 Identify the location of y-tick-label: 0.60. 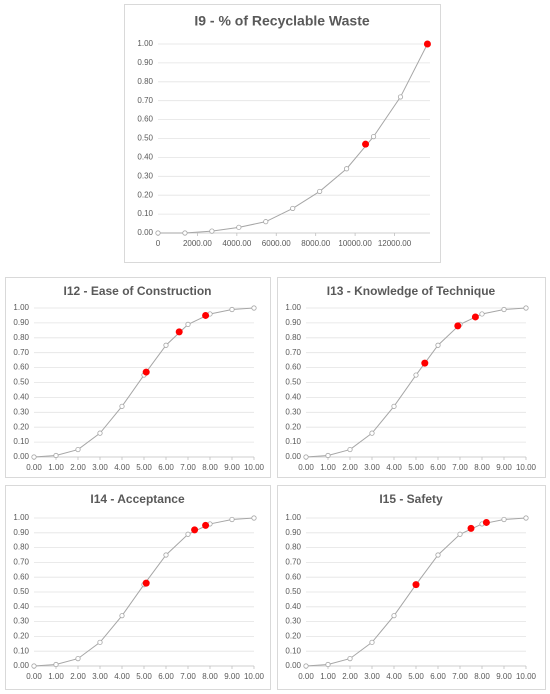
(21, 576).